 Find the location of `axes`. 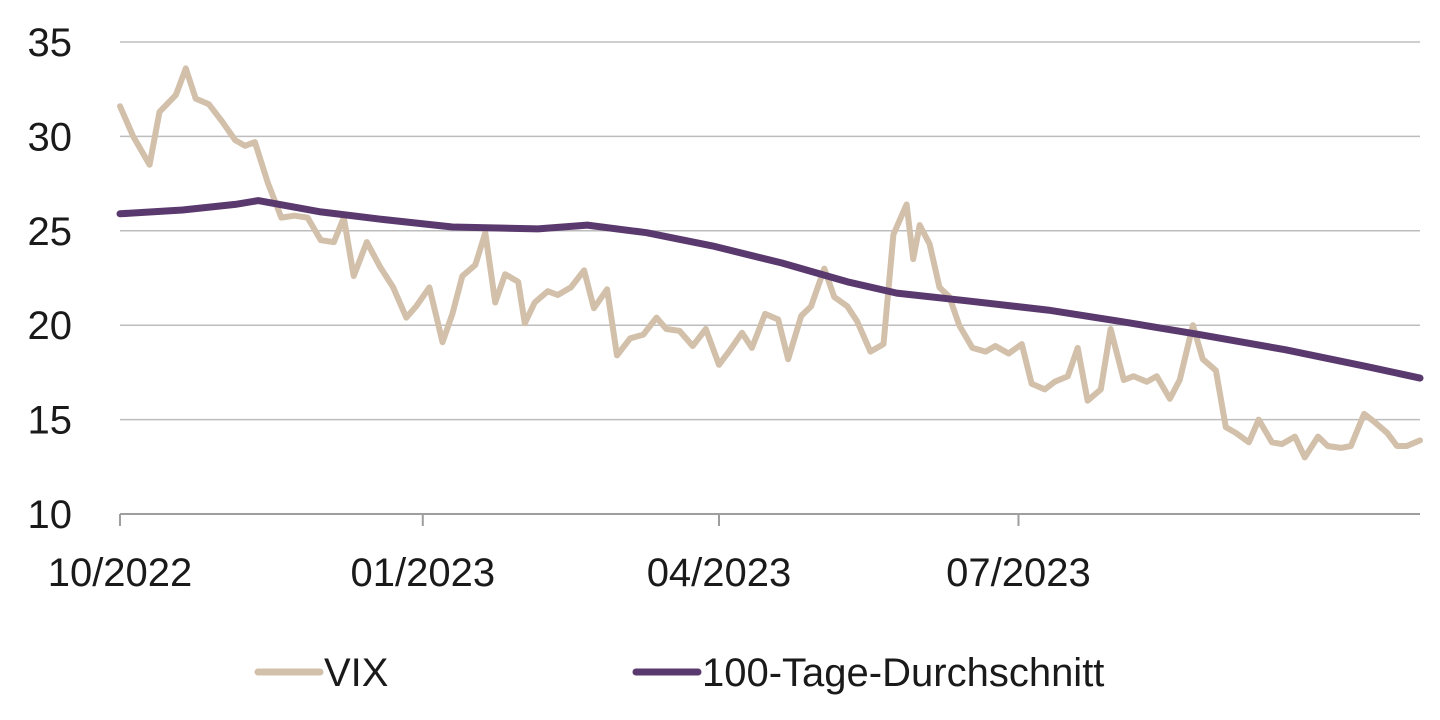

axes is located at coordinates (769, 519).